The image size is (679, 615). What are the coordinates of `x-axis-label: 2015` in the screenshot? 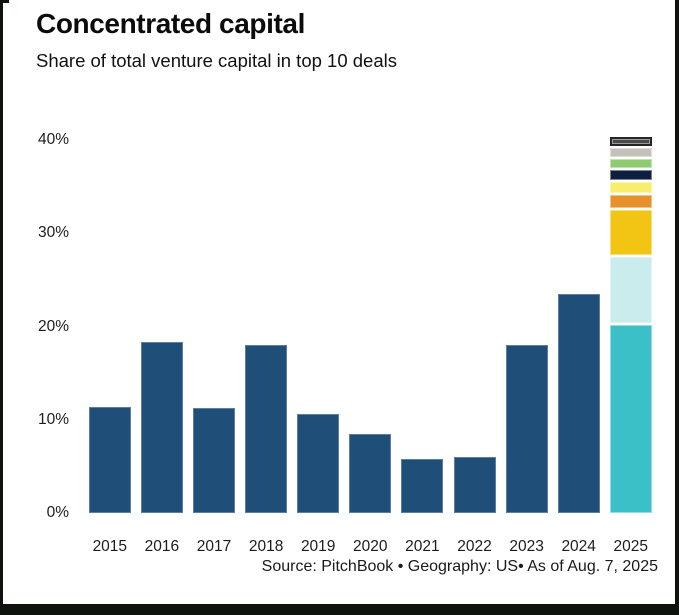 It's located at (110, 546).